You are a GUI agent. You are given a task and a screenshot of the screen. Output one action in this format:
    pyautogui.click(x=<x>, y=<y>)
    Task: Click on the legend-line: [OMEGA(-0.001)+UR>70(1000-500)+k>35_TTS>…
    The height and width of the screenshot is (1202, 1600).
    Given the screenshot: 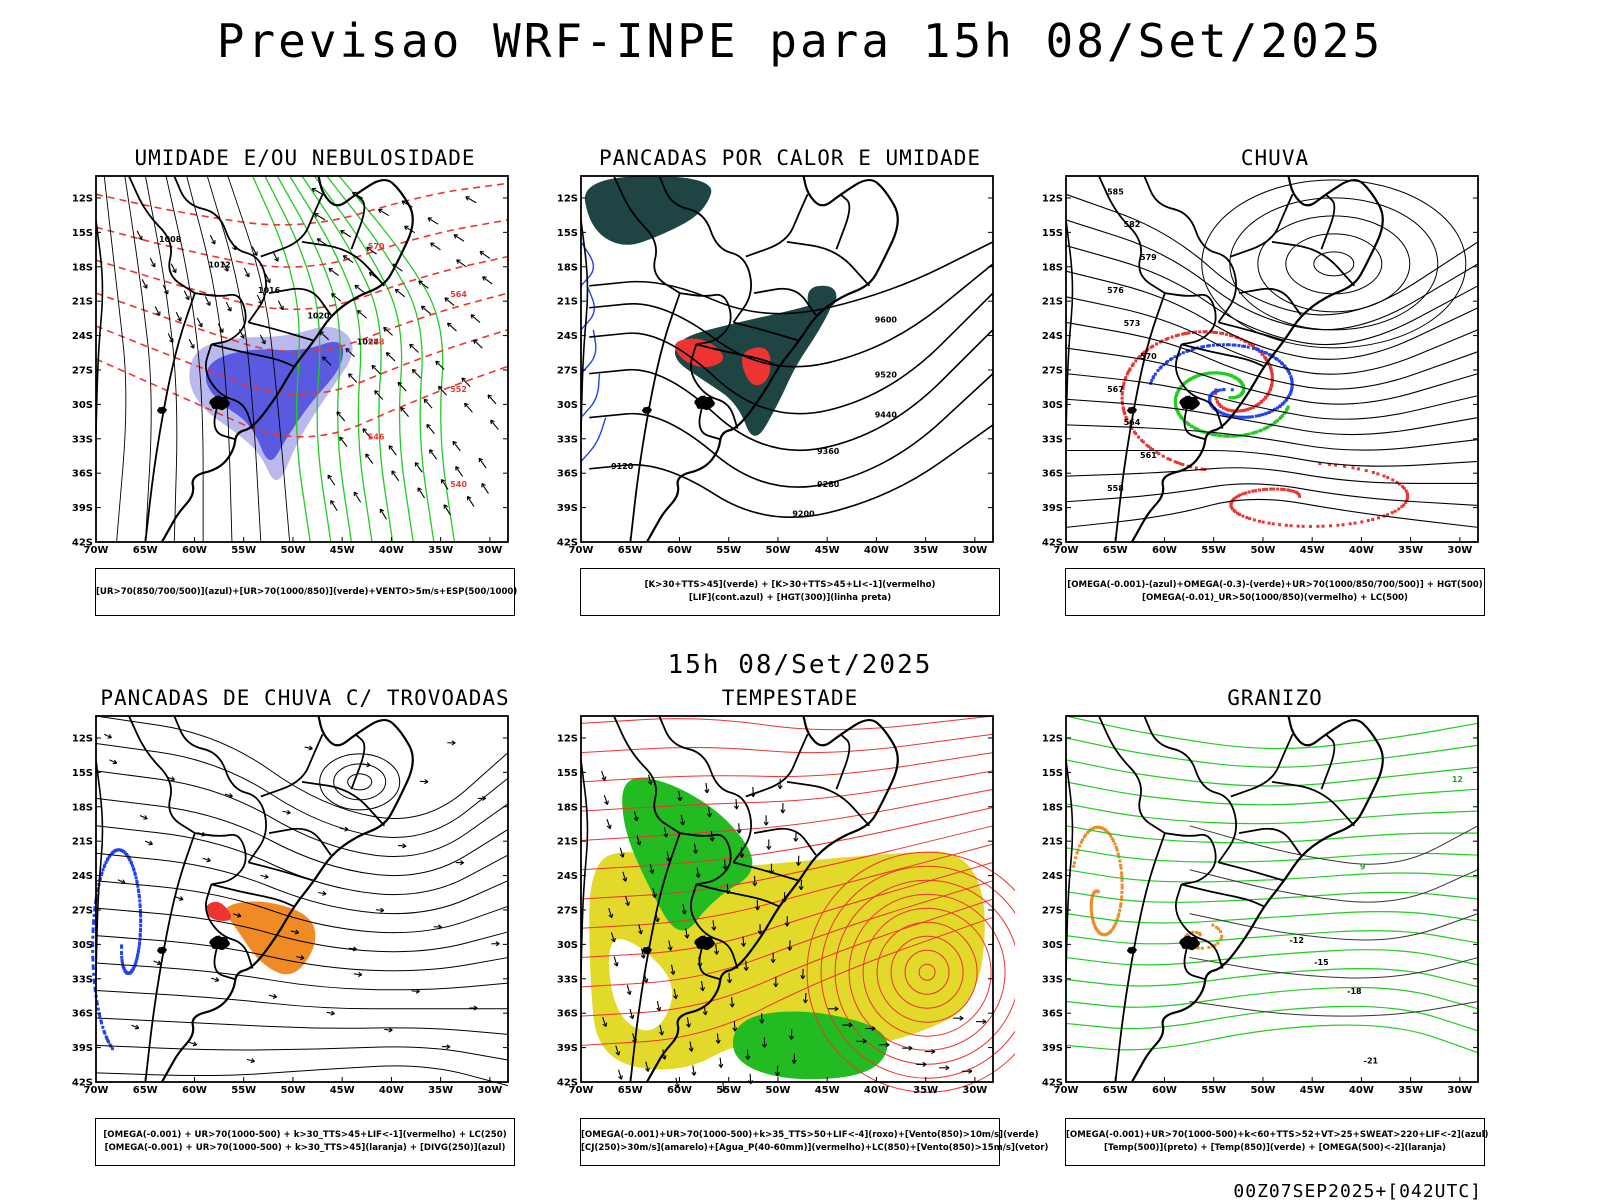 What is the action you would take?
    pyautogui.click(x=790, y=1135)
    